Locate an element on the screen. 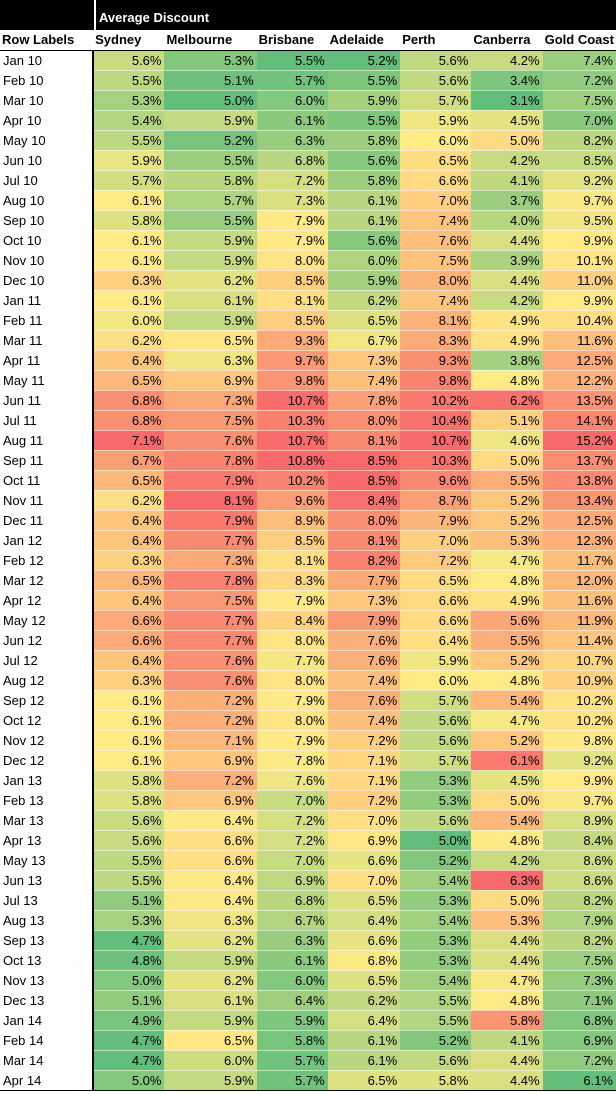 This screenshot has height=1094, width=616. data-cell: 11.4% is located at coordinates (579, 640).